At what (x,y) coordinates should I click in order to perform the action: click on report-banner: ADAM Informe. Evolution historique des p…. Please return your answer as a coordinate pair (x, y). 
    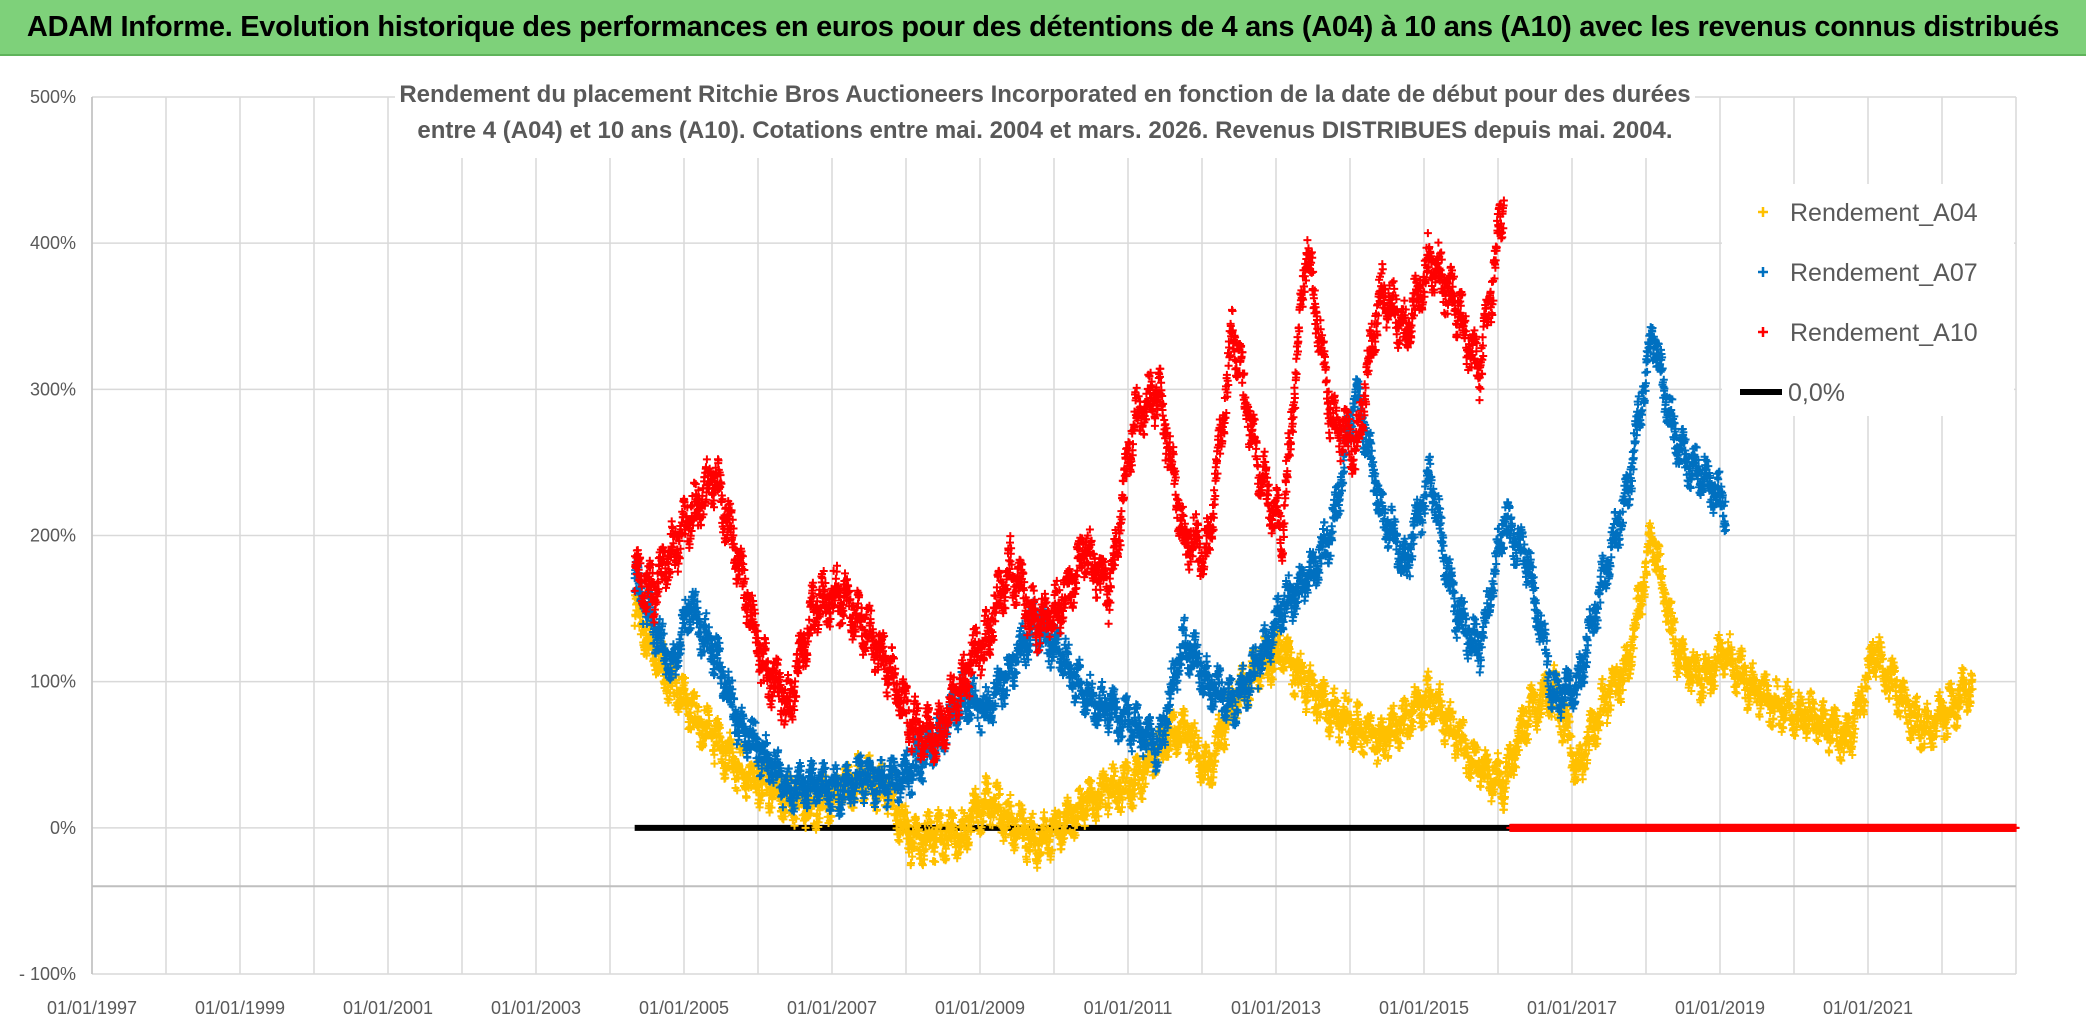
    Looking at the image, I should click on (1043, 28).